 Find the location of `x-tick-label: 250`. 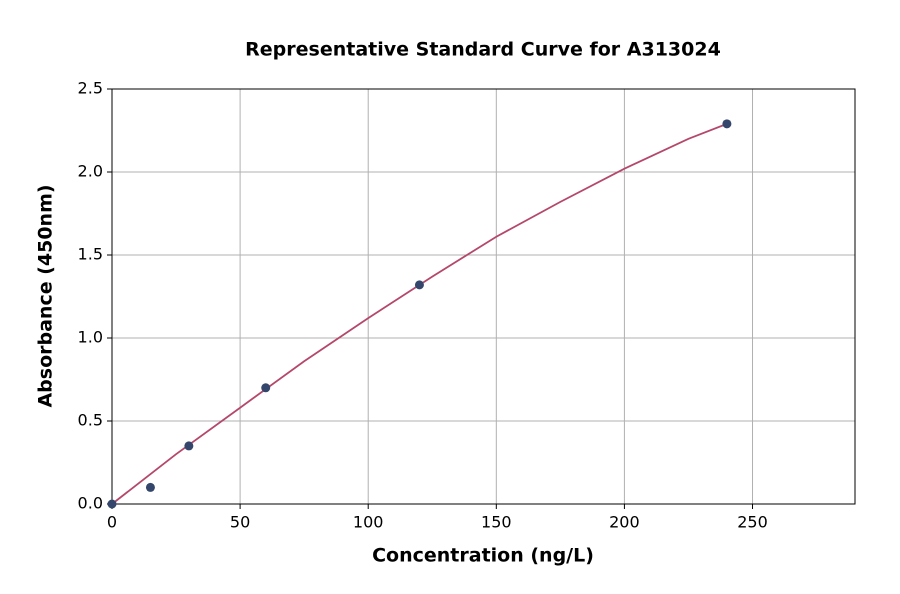

x-tick-label: 250 is located at coordinates (752, 522).